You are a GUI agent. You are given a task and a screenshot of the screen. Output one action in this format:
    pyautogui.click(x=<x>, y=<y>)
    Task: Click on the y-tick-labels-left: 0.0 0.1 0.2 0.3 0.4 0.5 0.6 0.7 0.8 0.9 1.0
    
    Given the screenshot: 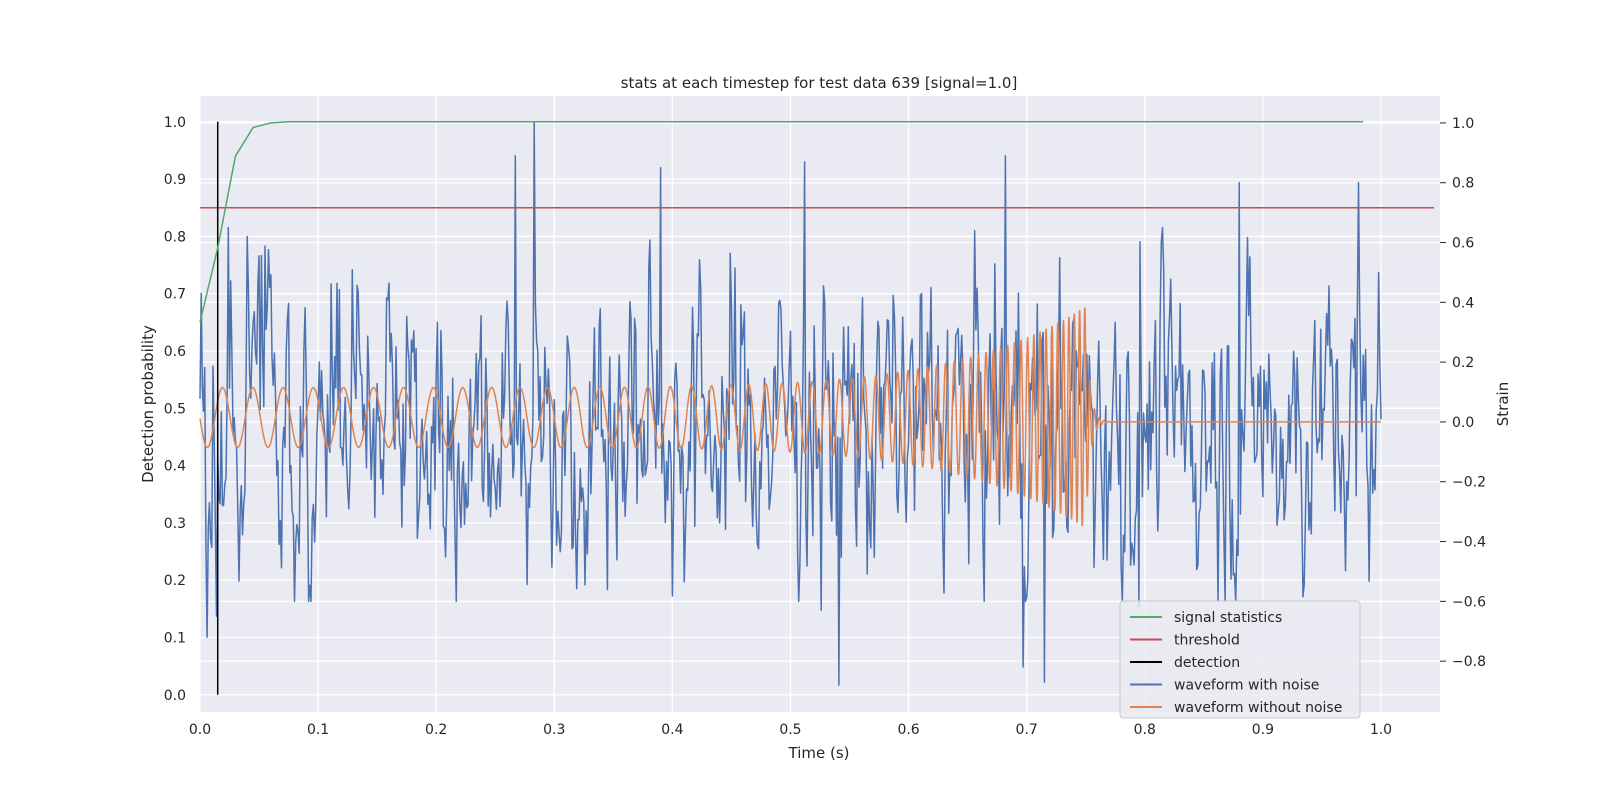 What is the action you would take?
    pyautogui.click(x=175, y=409)
    